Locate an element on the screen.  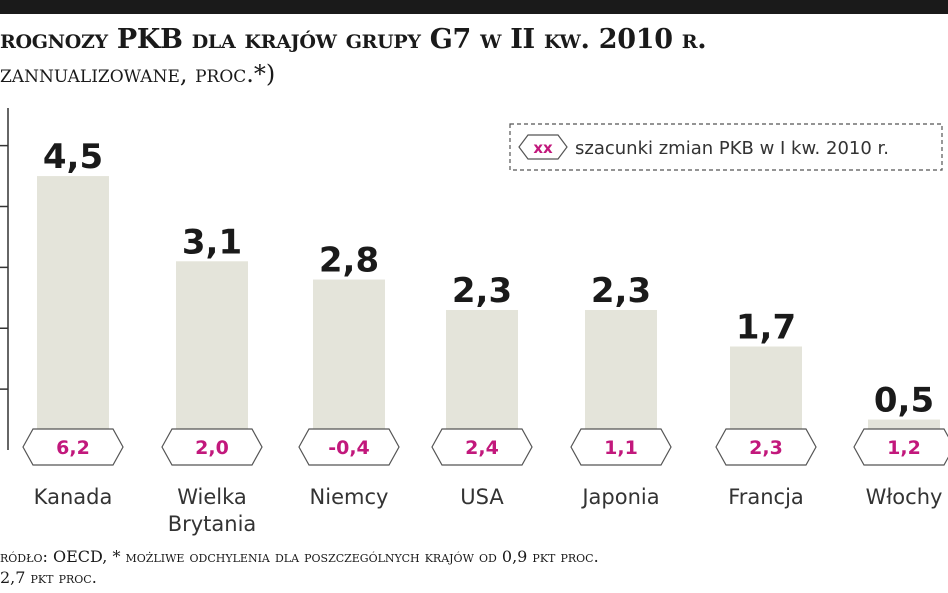
value-label: 2,8 is located at coordinates (349, 261).